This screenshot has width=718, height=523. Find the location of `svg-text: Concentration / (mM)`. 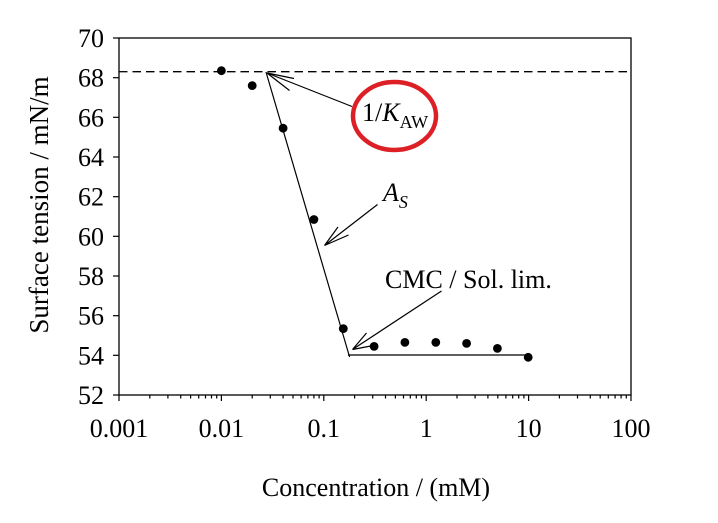

svg-text: Concentration / (mM) is located at coordinates (376, 487).